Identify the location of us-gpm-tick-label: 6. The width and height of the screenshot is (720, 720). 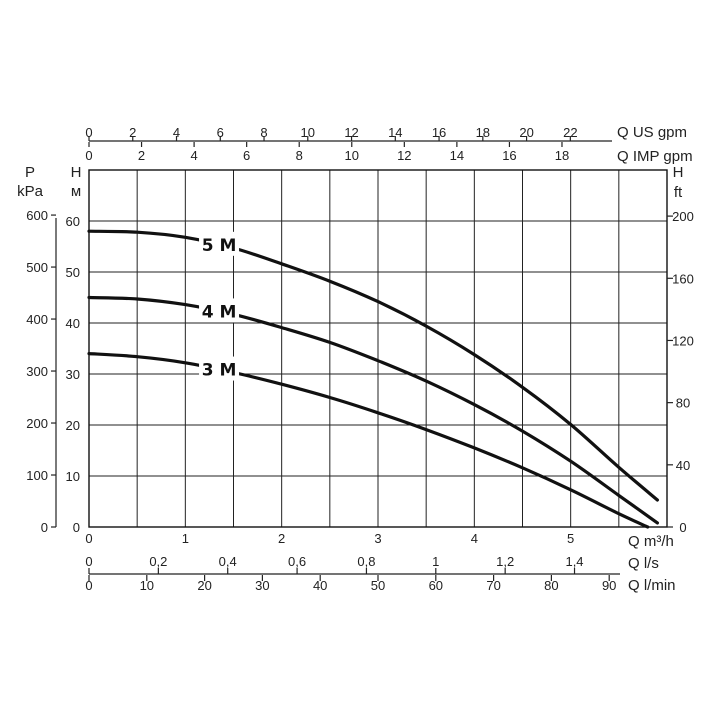
(220, 132).